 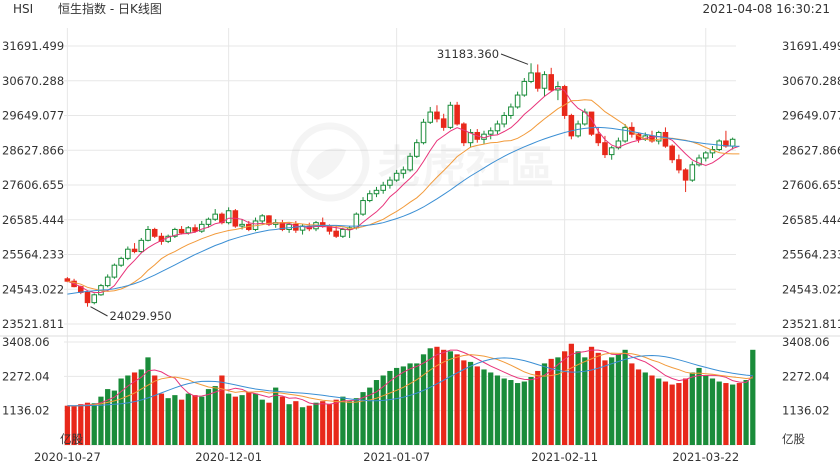 What do you see at coordinates (811, 289) in the screenshot?
I see `price-tick-label-right: 24543.022` at bounding box center [811, 289].